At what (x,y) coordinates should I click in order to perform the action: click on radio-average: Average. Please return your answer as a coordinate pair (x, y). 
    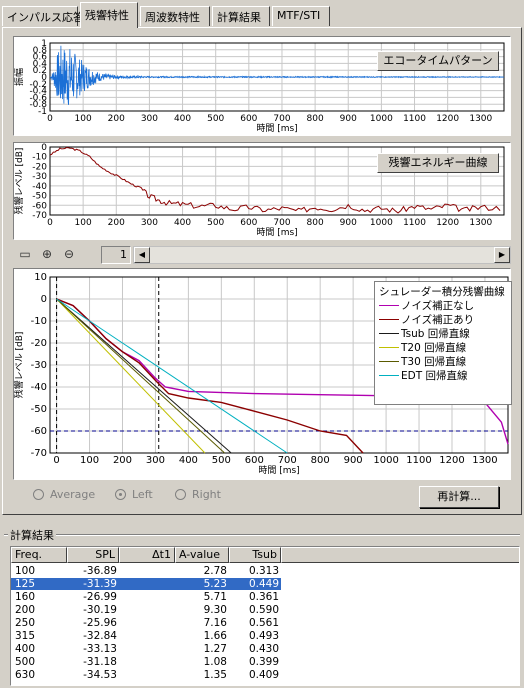
    Looking at the image, I should click on (64, 494).